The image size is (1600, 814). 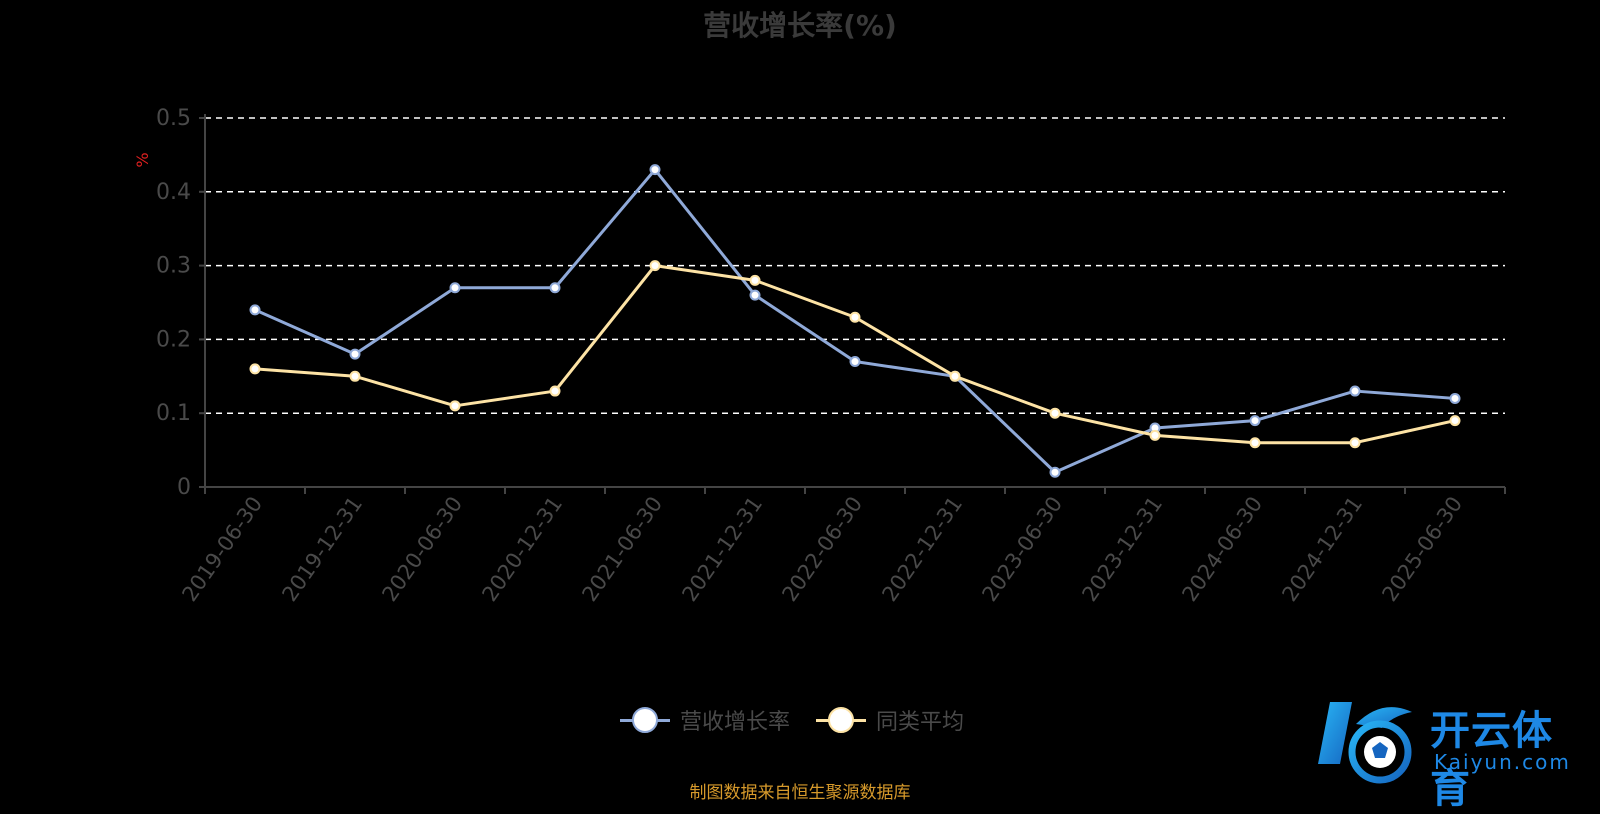 What do you see at coordinates (1322, 549) in the screenshot?
I see `x-tick-label: 2024-12-31` at bounding box center [1322, 549].